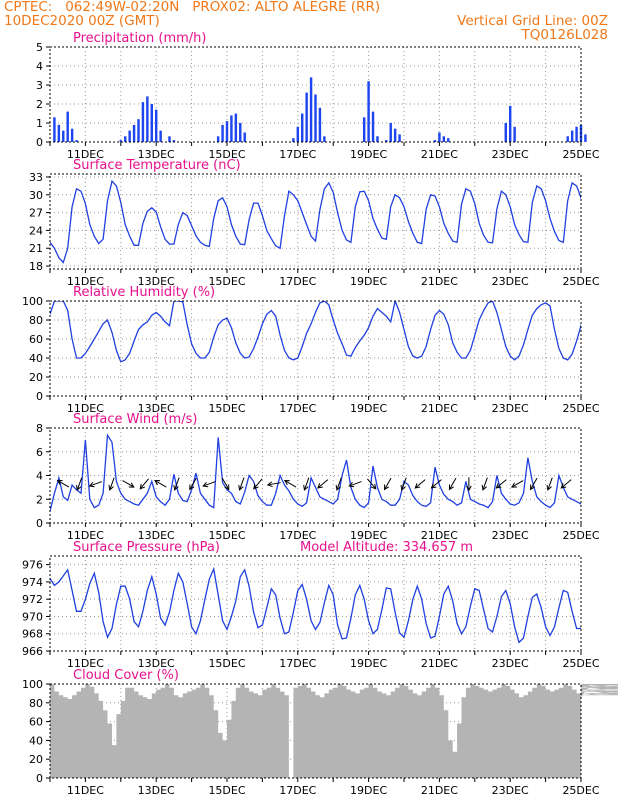 The width and height of the screenshot is (618, 800). Describe the element at coordinates (157, 165) in the screenshot. I see `panel-title: Surface Temperature (nC)` at that location.